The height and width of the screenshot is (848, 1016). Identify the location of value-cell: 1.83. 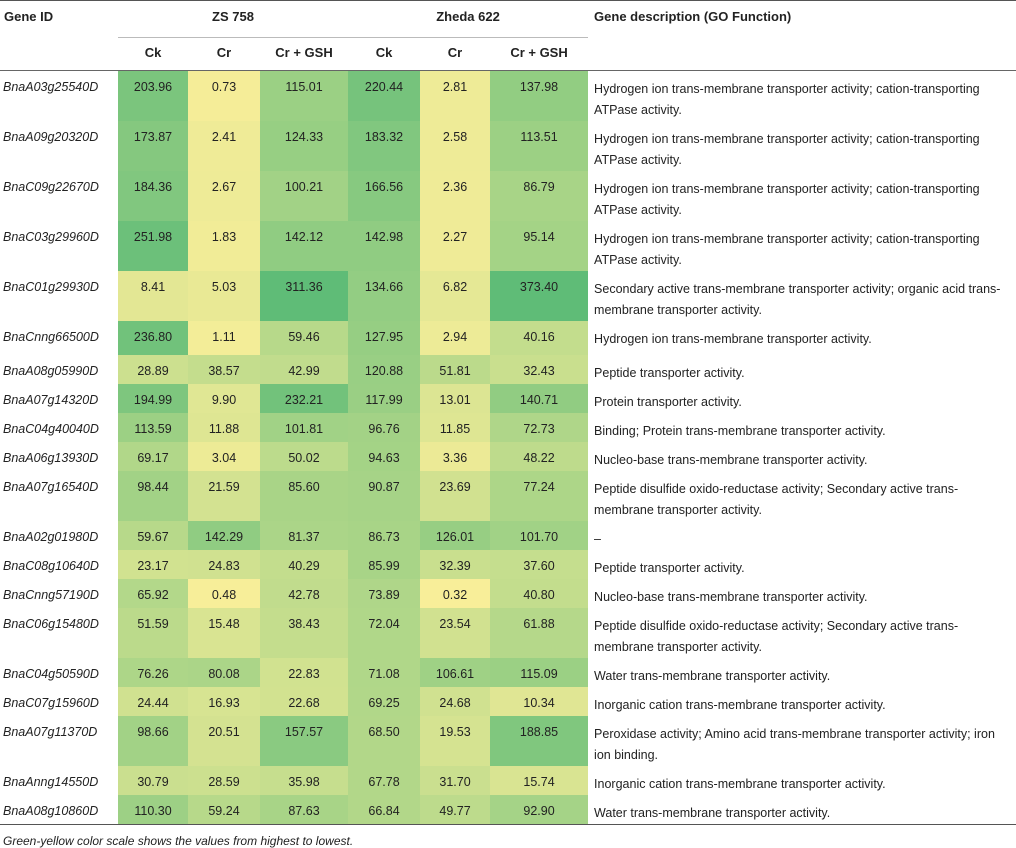
(224, 246).